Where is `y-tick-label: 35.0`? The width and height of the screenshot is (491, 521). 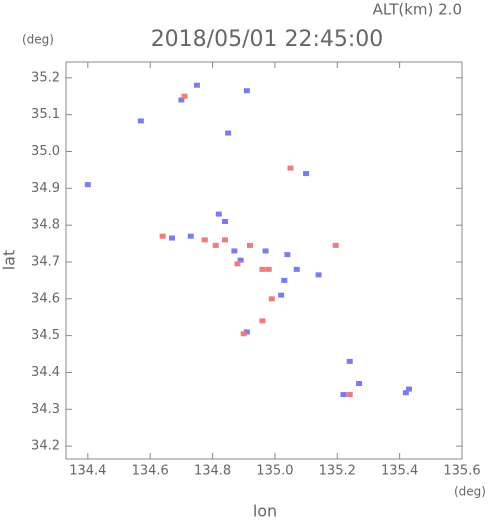 y-tick-label: 35.0 is located at coordinates (45, 151).